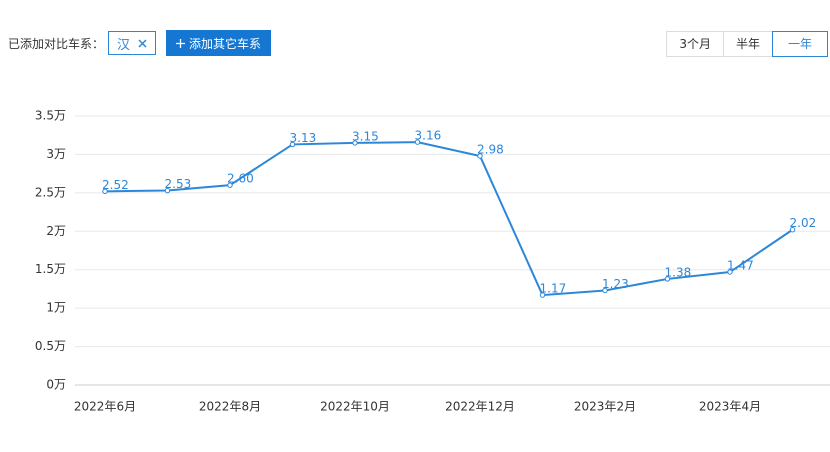  Describe the element at coordinates (225, 43) in the screenshot. I see `add-text: 添加其它车系` at that location.